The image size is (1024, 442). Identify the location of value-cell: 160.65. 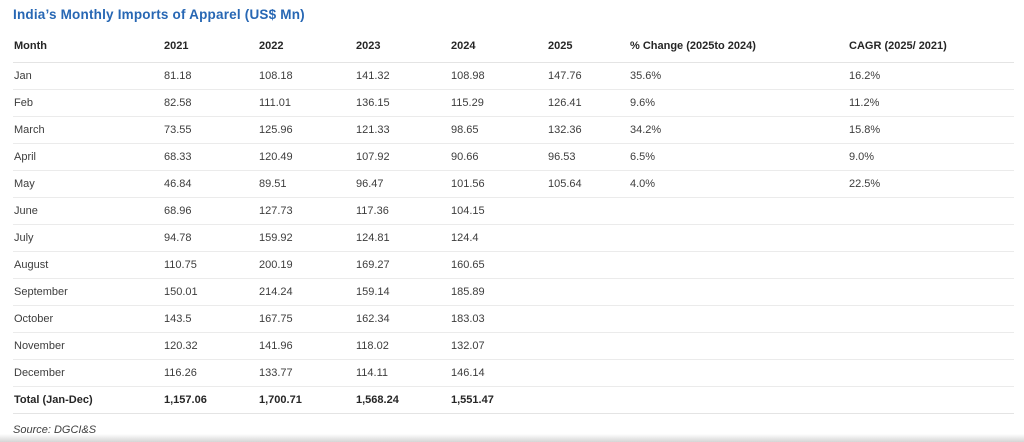
(498, 265).